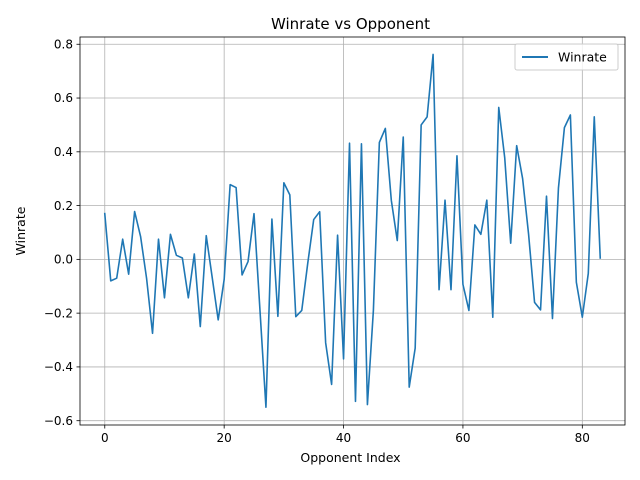 Image resolution: width=640 pixels, height=480 pixels. I want to click on x-axis-label: Opponent Index, so click(350, 457).